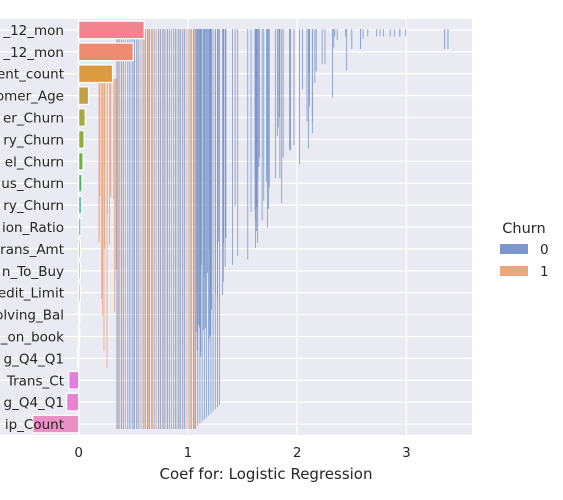  I want to click on y-tick-label: ion_Ratio, so click(33, 228).